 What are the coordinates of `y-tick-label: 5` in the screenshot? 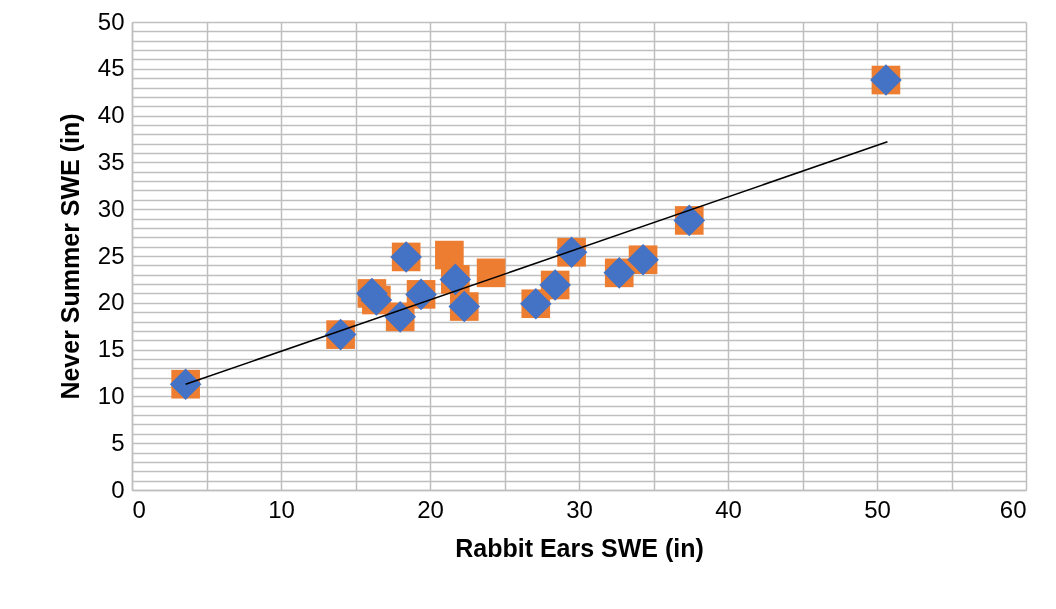 It's located at (118, 442).